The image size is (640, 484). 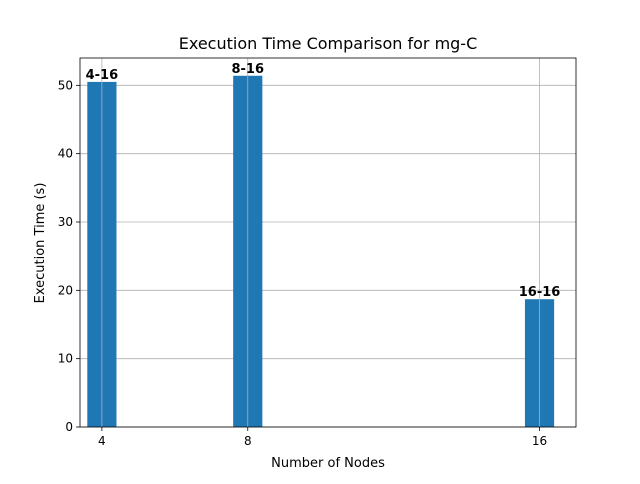 What do you see at coordinates (65, 222) in the screenshot?
I see `y-tick-label: 30` at bounding box center [65, 222].